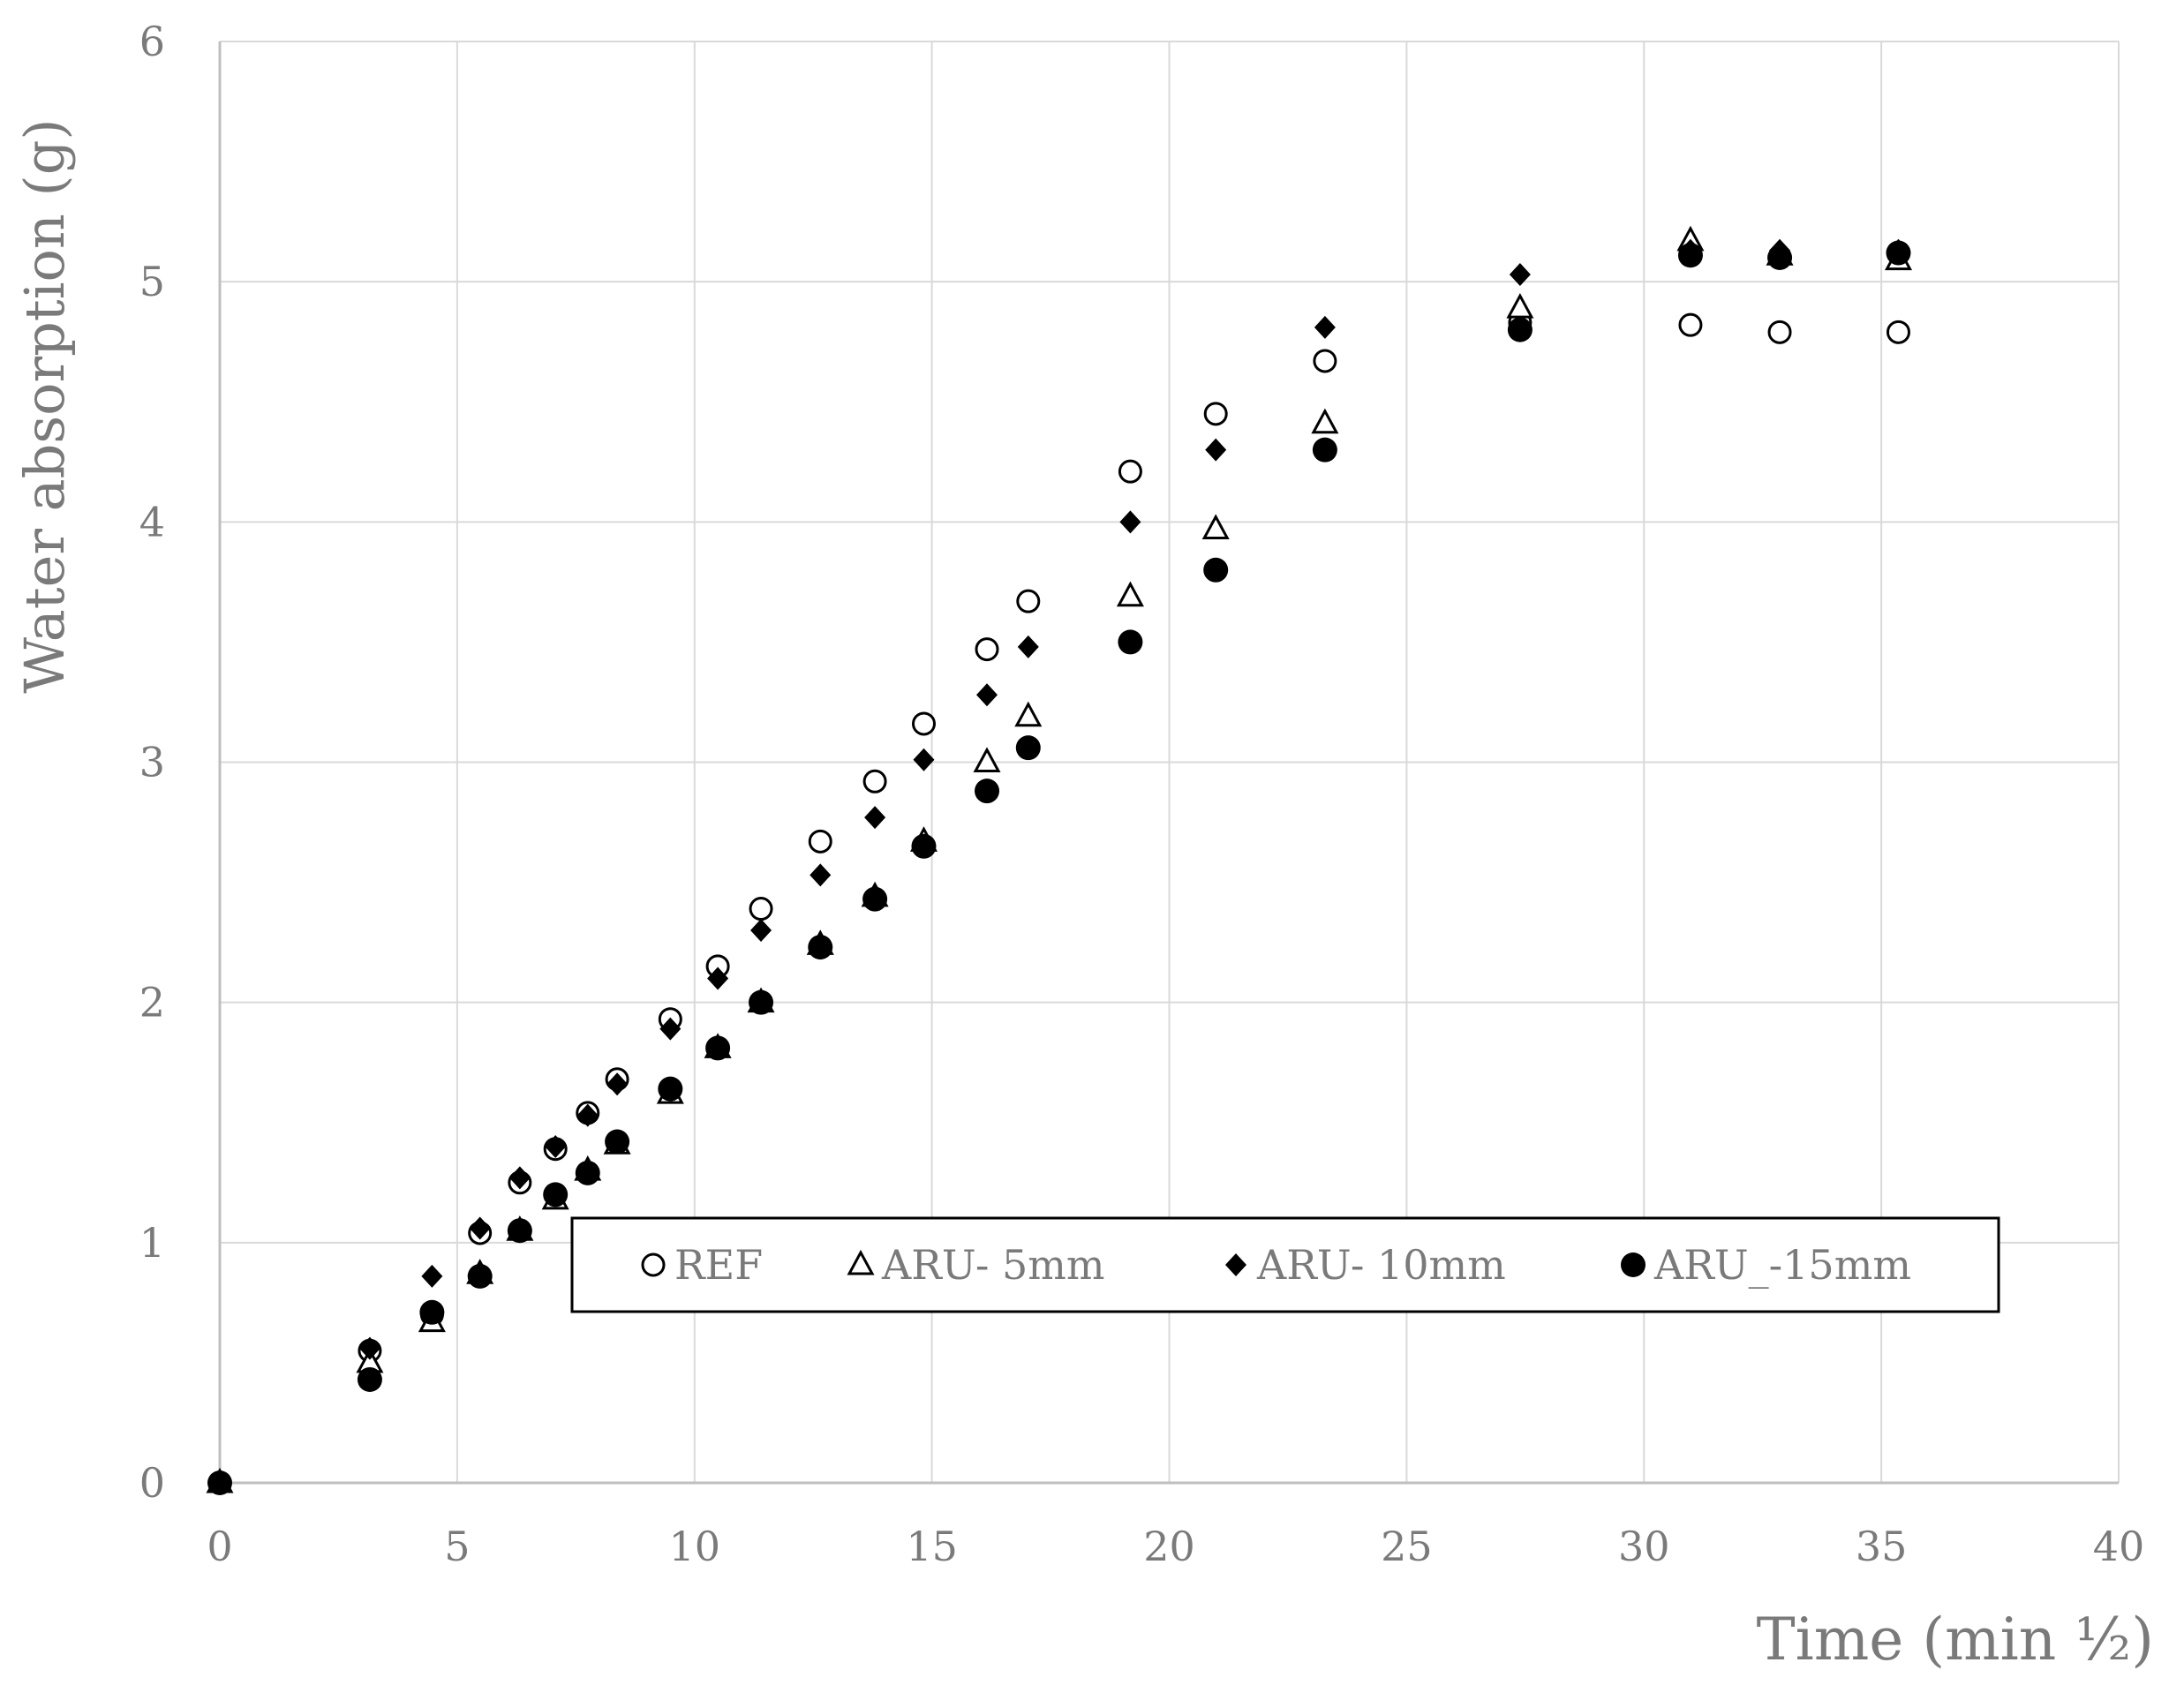 Image resolution: width=2184 pixels, height=1685 pixels. What do you see at coordinates (694, 1546) in the screenshot?
I see `x-tick-label: 10` at bounding box center [694, 1546].